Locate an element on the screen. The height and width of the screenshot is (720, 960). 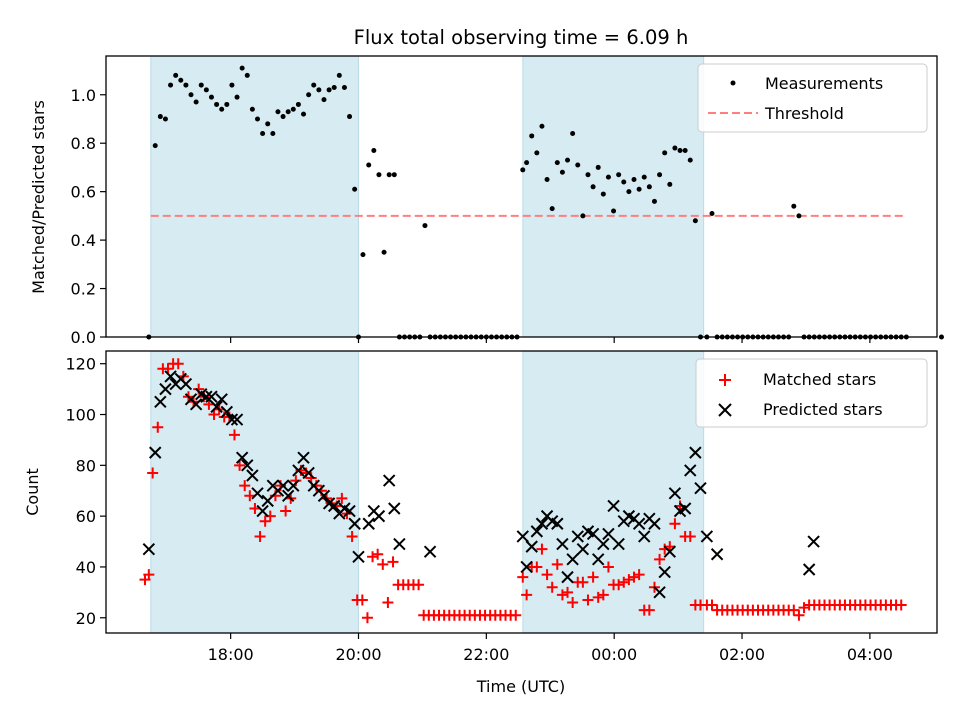
bottom-legend-box is located at coordinates (811, 393).